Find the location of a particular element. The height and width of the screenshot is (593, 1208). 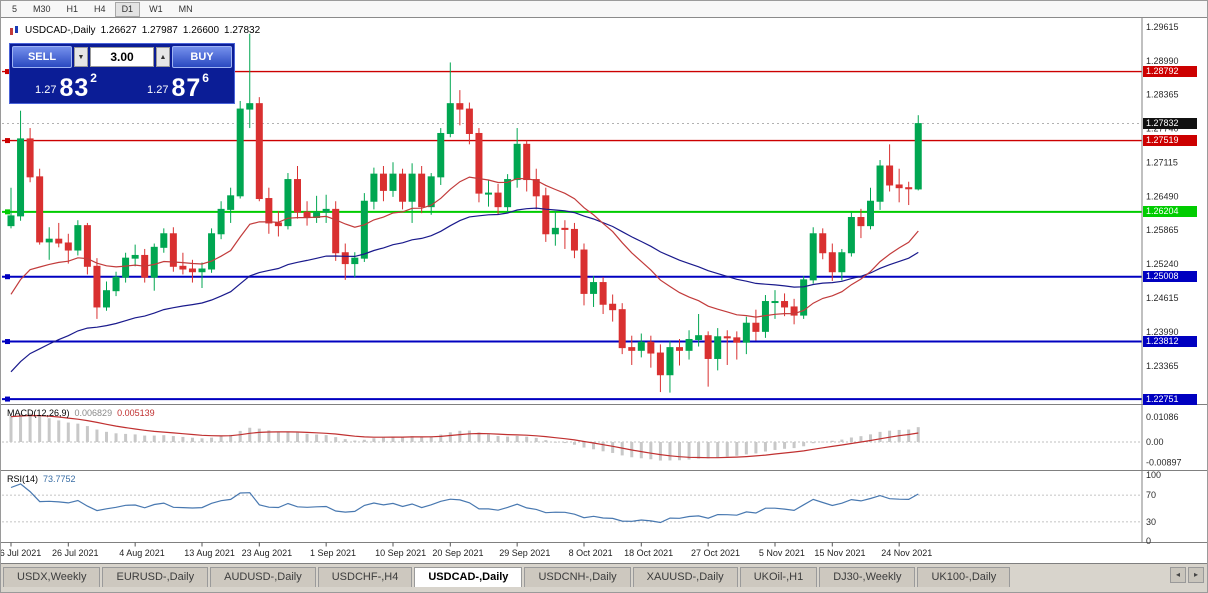

price-level-tag: 1.23812 is located at coordinates (1170, 342).